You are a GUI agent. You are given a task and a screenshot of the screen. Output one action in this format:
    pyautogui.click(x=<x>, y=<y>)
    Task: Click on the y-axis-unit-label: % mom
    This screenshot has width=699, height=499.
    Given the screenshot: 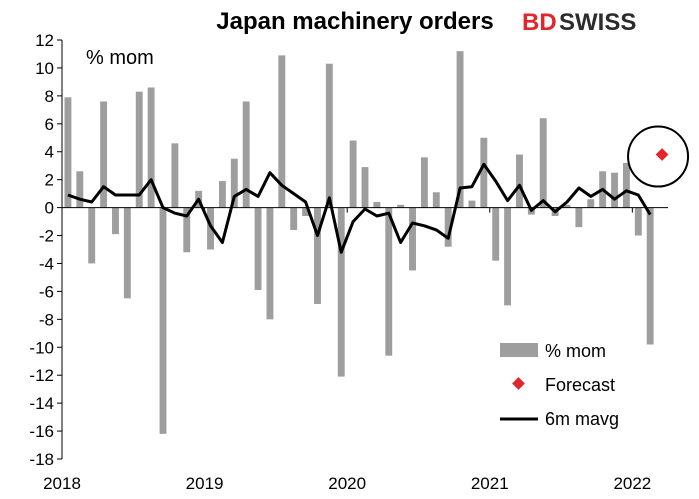 What is the action you would take?
    pyautogui.click(x=120, y=58)
    